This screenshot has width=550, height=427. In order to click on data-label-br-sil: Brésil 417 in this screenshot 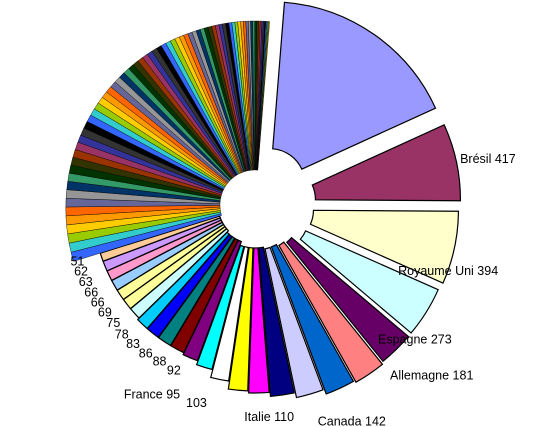, I will do `click(488, 159)`.